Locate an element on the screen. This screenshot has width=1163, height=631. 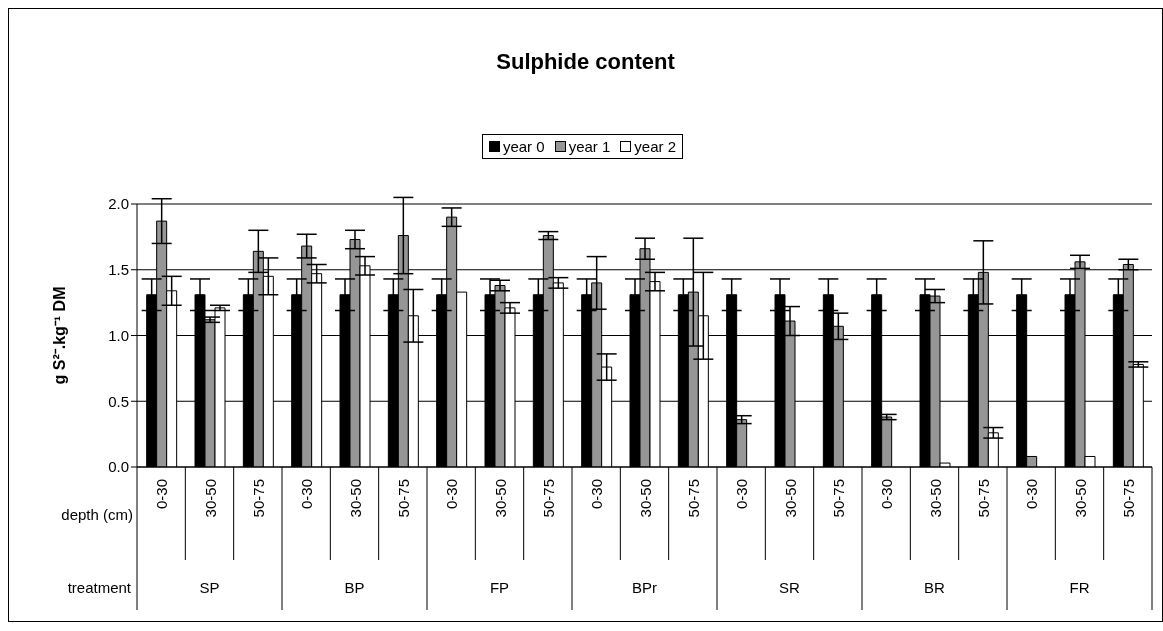
legend-label: year 2 is located at coordinates (655, 146).